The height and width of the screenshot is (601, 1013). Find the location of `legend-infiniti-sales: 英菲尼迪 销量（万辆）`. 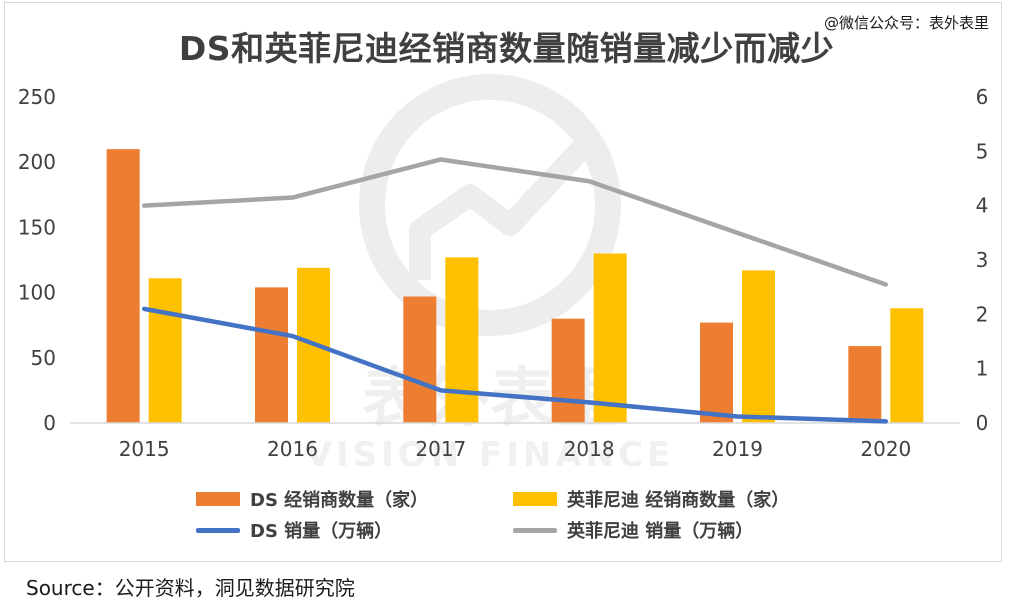

legend-infiniti-sales: 英菲尼迪 销量（万辆） is located at coordinates (633, 530).